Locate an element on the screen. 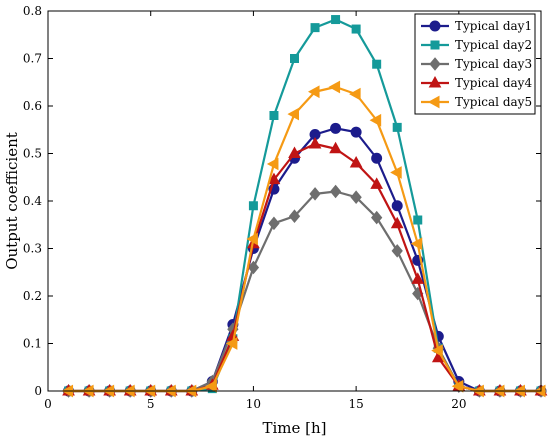 Image resolution: width=550 pixels, height=444 pixels. y-tick-label: 0.3 is located at coordinates (32, 249).